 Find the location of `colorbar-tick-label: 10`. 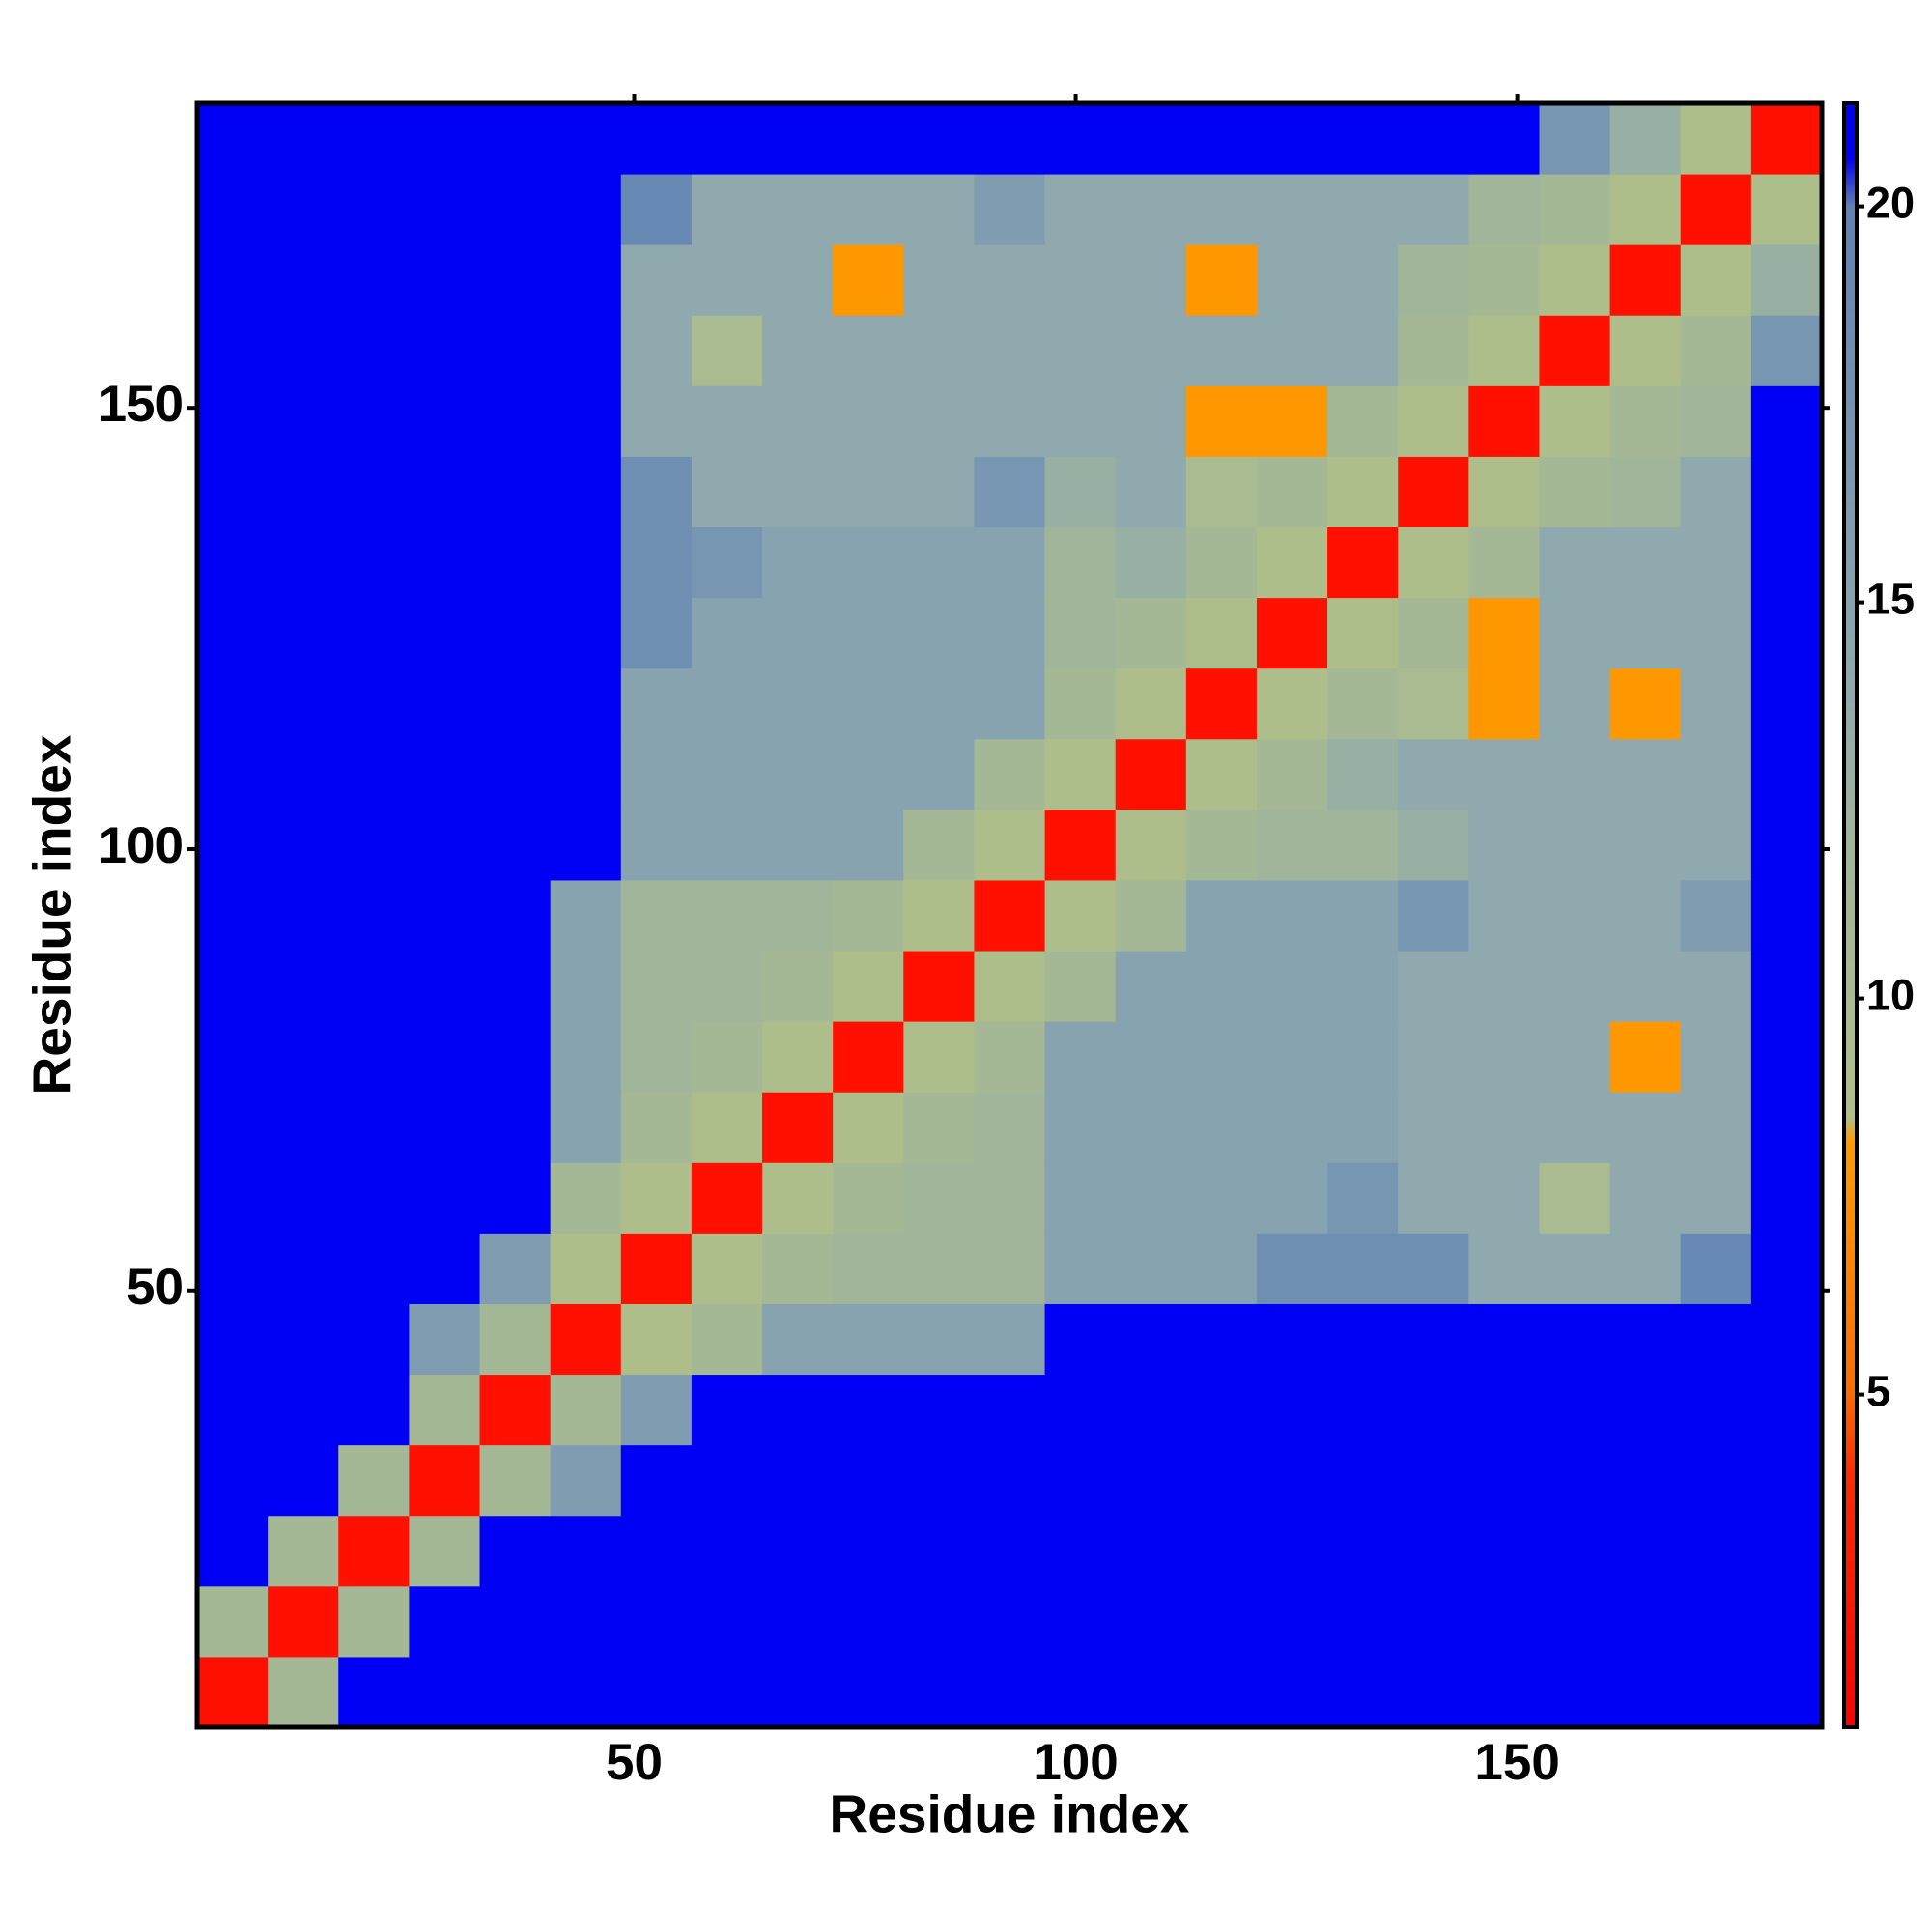

colorbar-tick-label: 10 is located at coordinates (1890, 995).